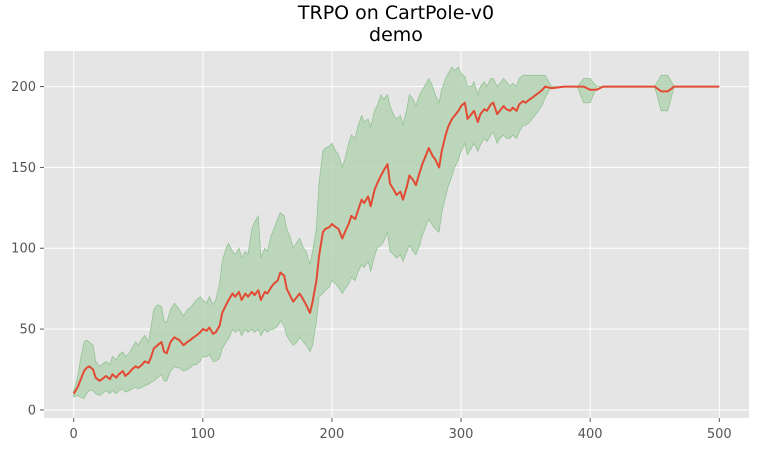  Describe the element at coordinates (27, 330) in the screenshot. I see `y-tick-label: 50` at that location.